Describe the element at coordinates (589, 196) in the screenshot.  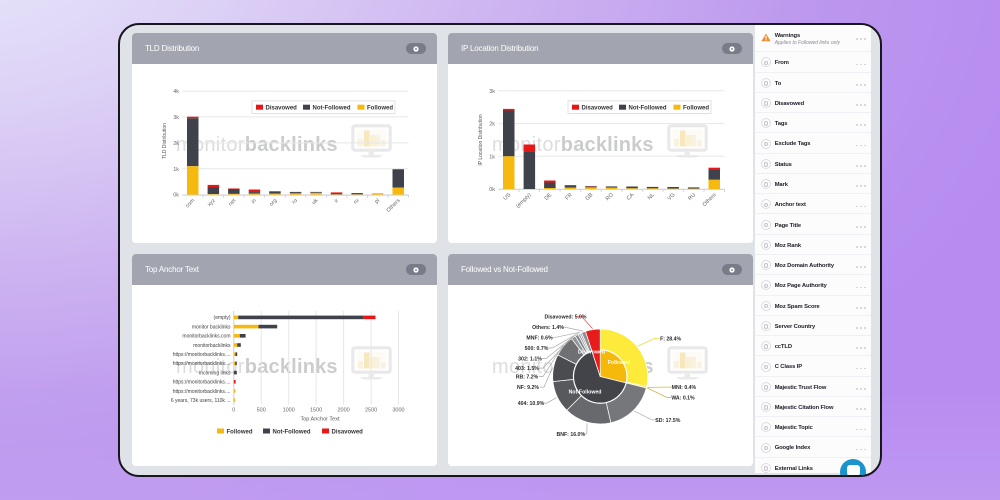
I see `svg-text: GB` at that location.